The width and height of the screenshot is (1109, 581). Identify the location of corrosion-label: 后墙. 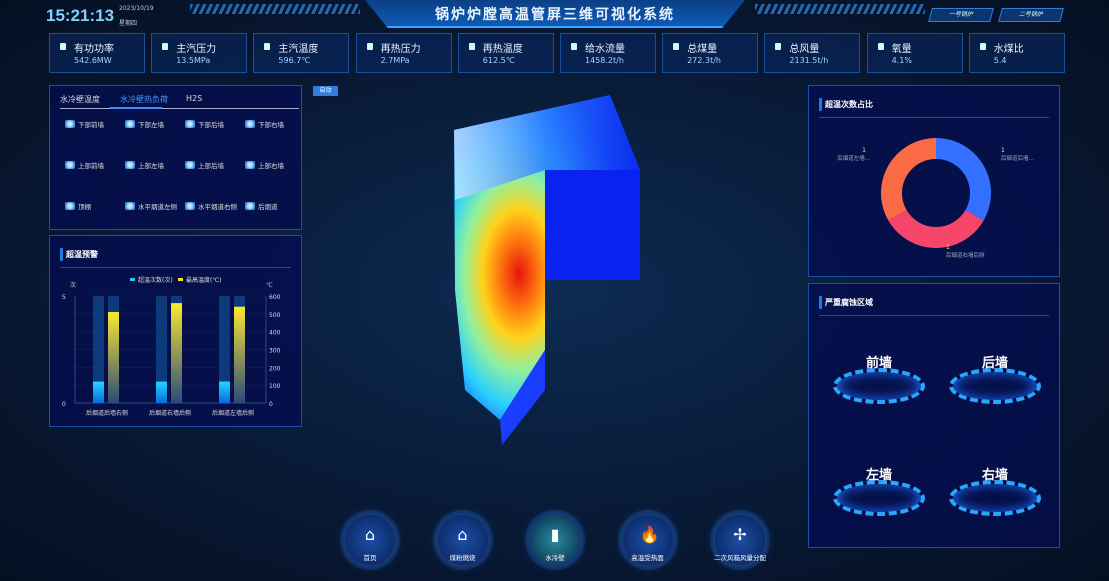
(994, 363).